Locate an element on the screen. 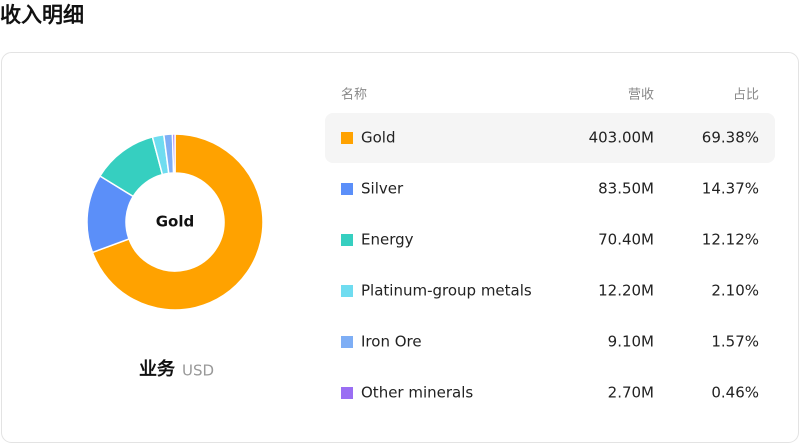 This screenshot has height=448, width=800. row-name: Gold is located at coordinates (378, 138).